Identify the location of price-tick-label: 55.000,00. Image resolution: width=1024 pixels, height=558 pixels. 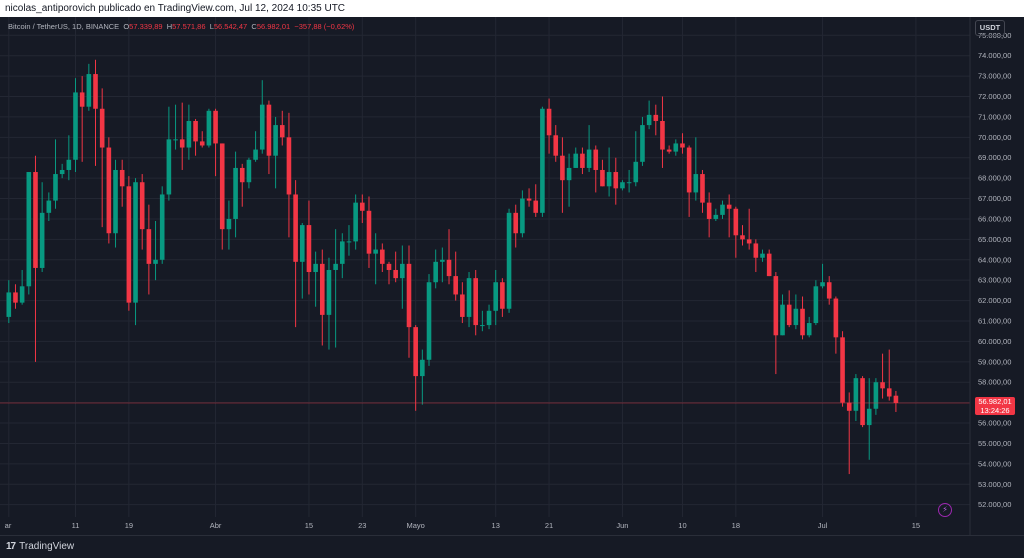
(994, 443).